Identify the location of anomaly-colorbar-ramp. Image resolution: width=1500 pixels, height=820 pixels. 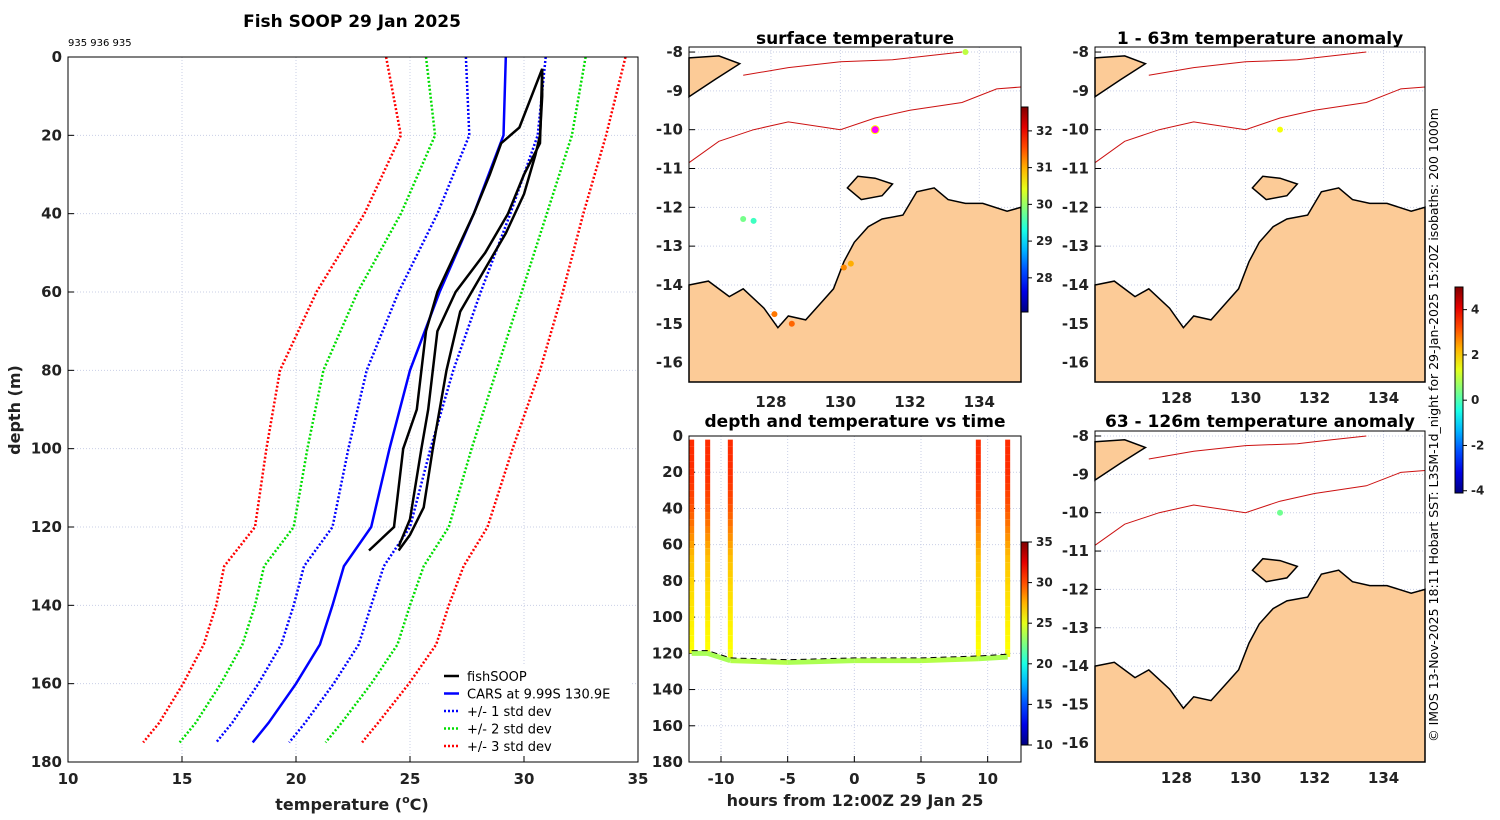
(1459, 390).